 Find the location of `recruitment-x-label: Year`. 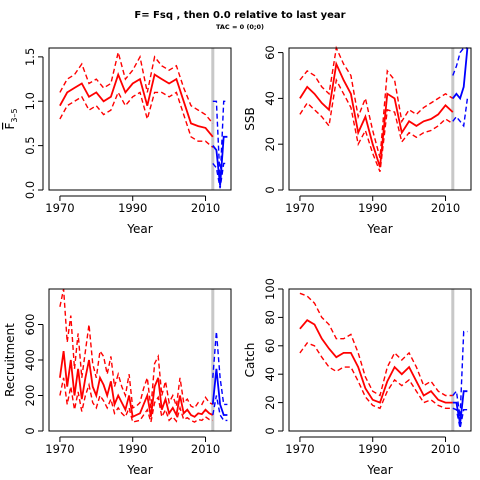

recruitment-x-label: Year is located at coordinates (139, 470).